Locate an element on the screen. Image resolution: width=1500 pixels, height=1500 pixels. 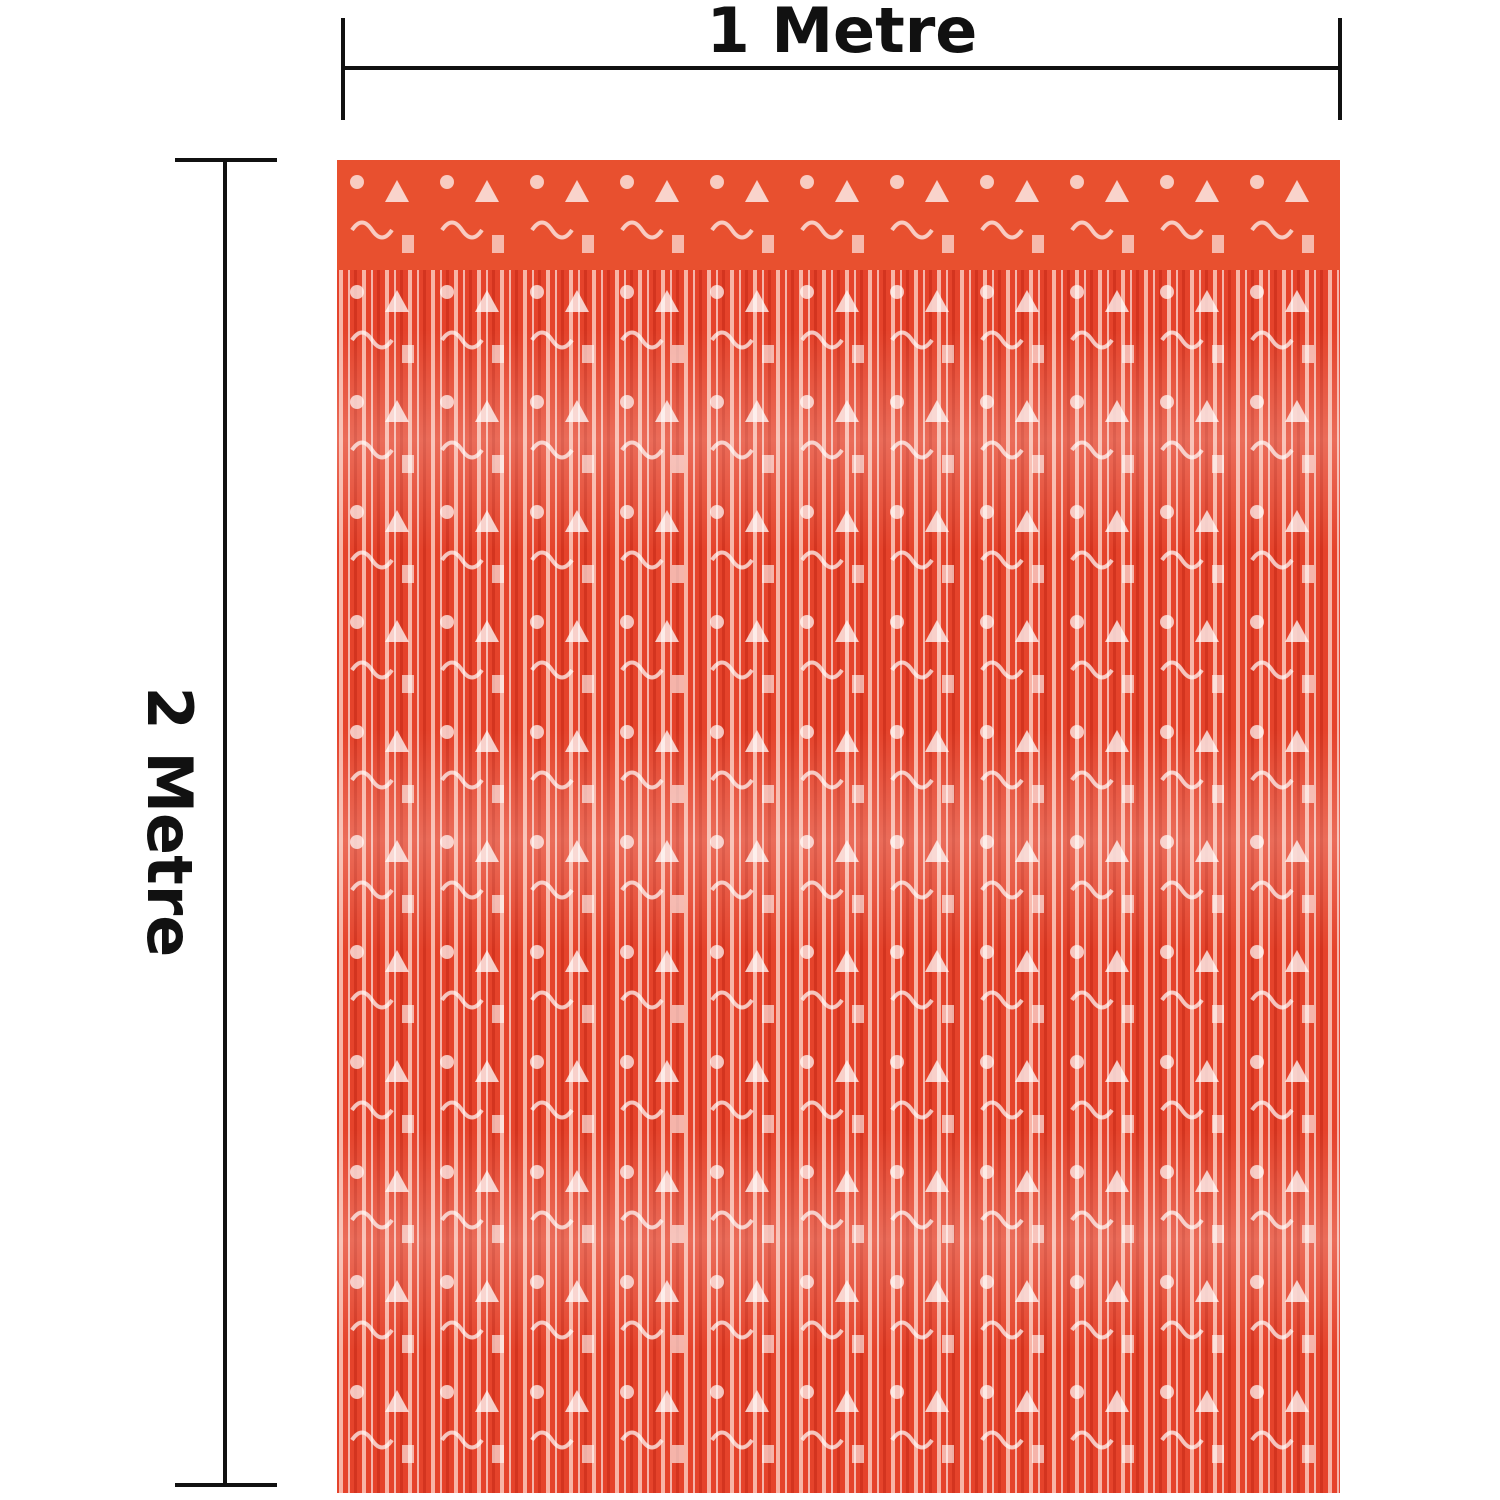
height-label: 2 Metre is located at coordinates (169, 822).